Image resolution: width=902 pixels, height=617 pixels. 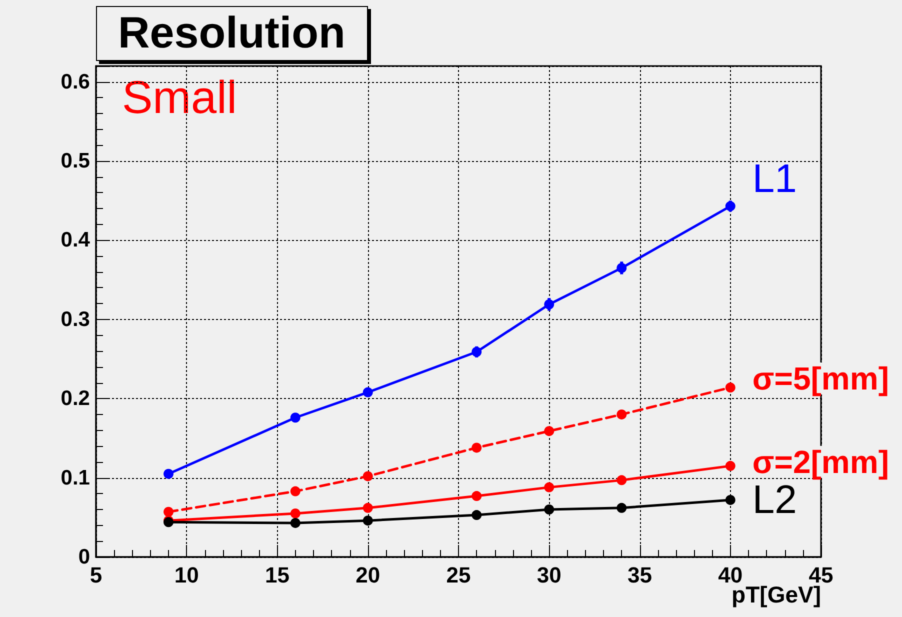 What do you see at coordinates (458, 575) in the screenshot?
I see `x-tick-label: 25` at bounding box center [458, 575].